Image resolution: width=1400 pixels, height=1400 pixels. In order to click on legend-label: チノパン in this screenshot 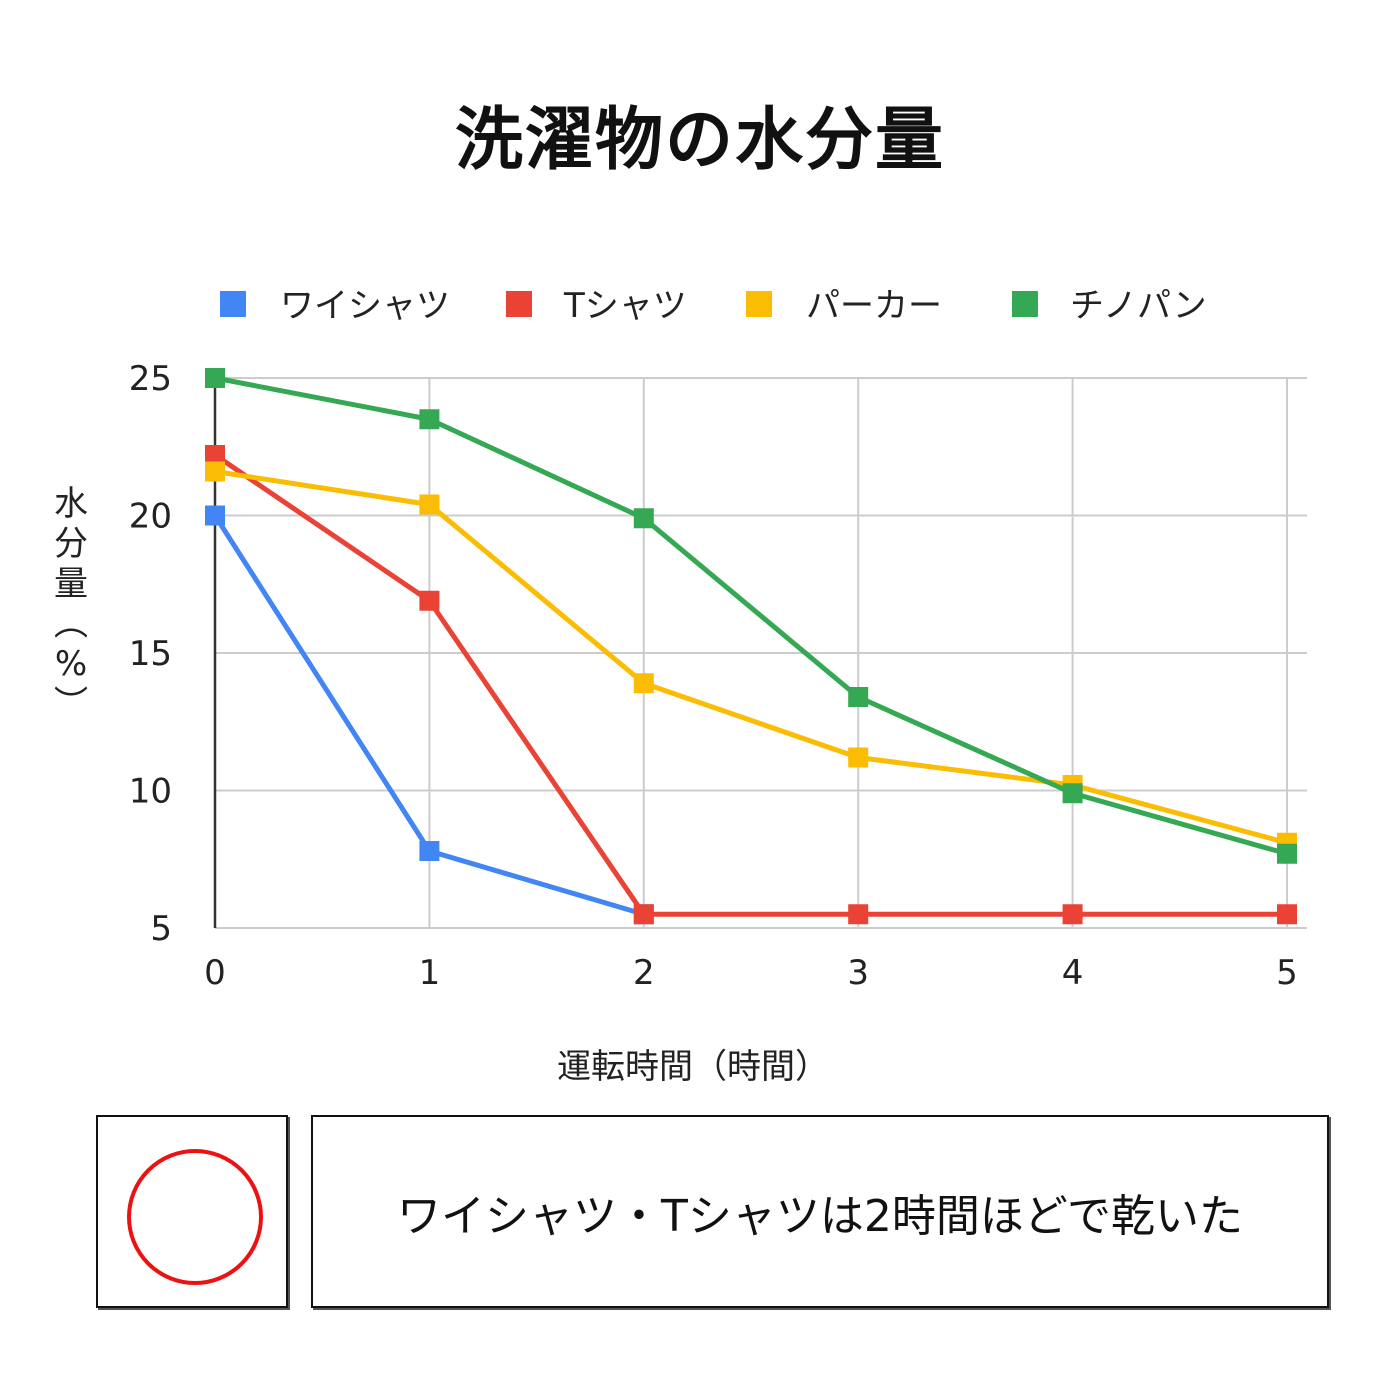, I will do `click(1138, 306)`.